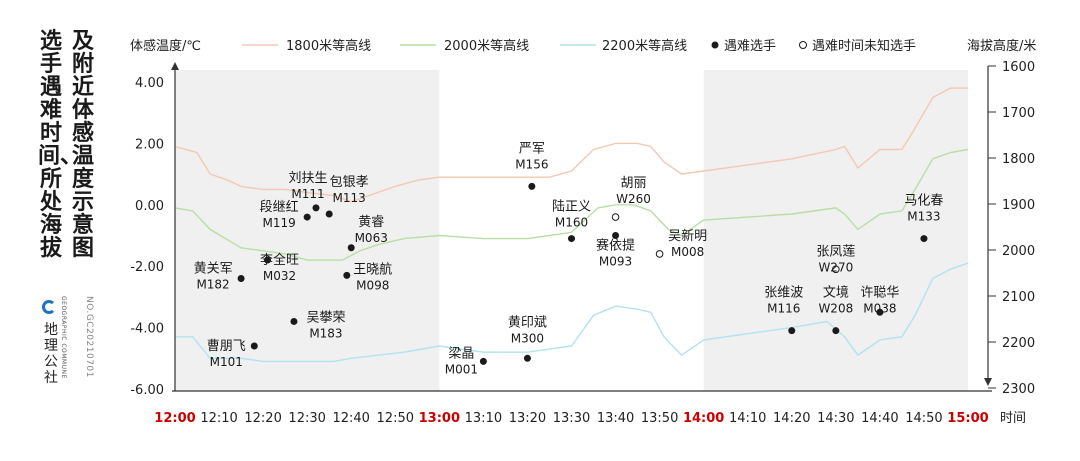  What do you see at coordinates (783, 293) in the screenshot?
I see `athlete-name: 张维波` at bounding box center [783, 293].